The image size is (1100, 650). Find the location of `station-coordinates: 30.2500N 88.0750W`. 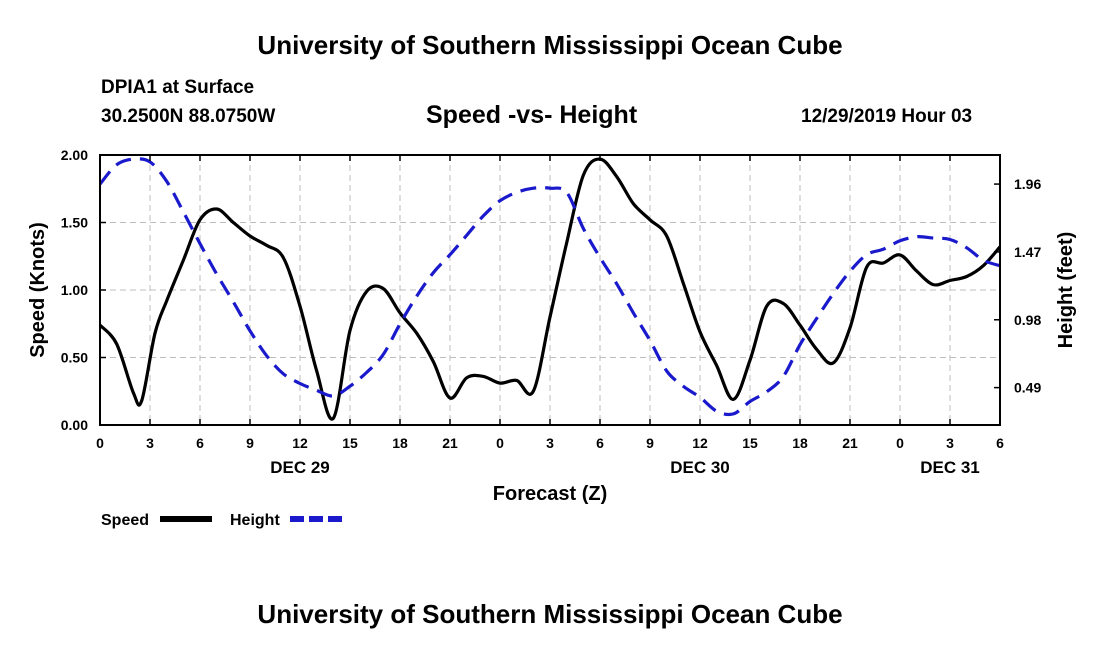

station-coordinates: 30.2500N 88.0750W is located at coordinates (188, 116).